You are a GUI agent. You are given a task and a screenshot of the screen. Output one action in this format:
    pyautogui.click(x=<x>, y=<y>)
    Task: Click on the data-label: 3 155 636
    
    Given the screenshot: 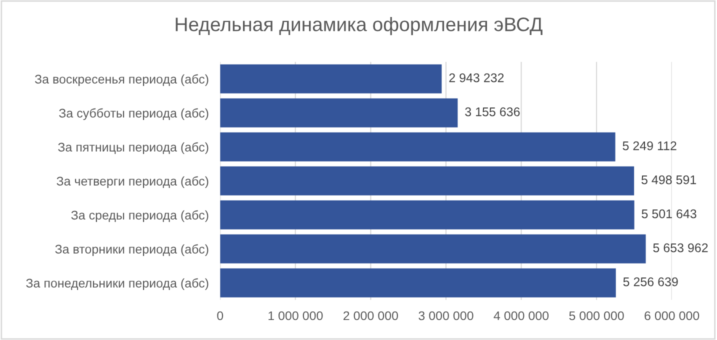 What is the action you would take?
    pyautogui.click(x=492, y=111)
    